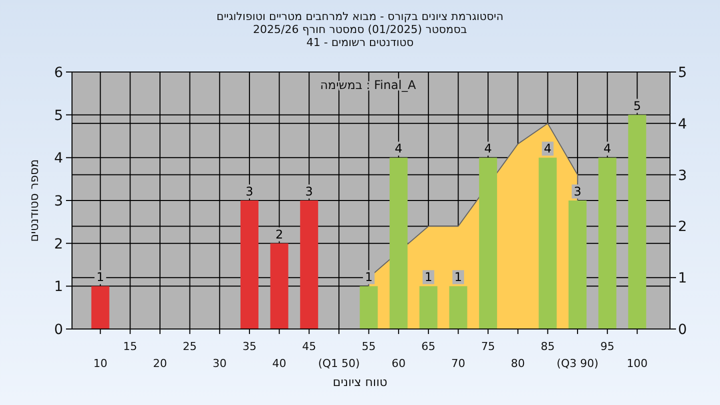  What do you see at coordinates (58, 330) in the screenshot?
I see `y-tick-label: 0` at bounding box center [58, 330].